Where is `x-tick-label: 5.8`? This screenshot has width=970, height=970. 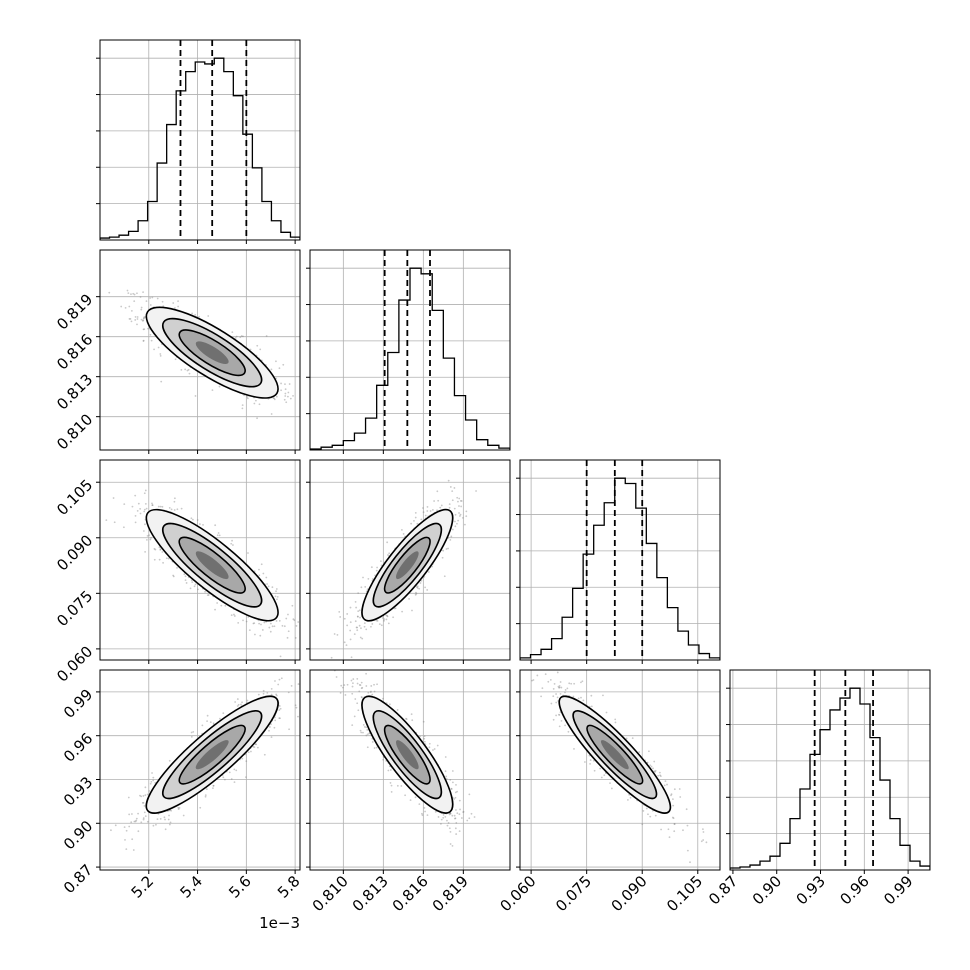 x-tick-label: 5.8 is located at coordinates (289, 887).